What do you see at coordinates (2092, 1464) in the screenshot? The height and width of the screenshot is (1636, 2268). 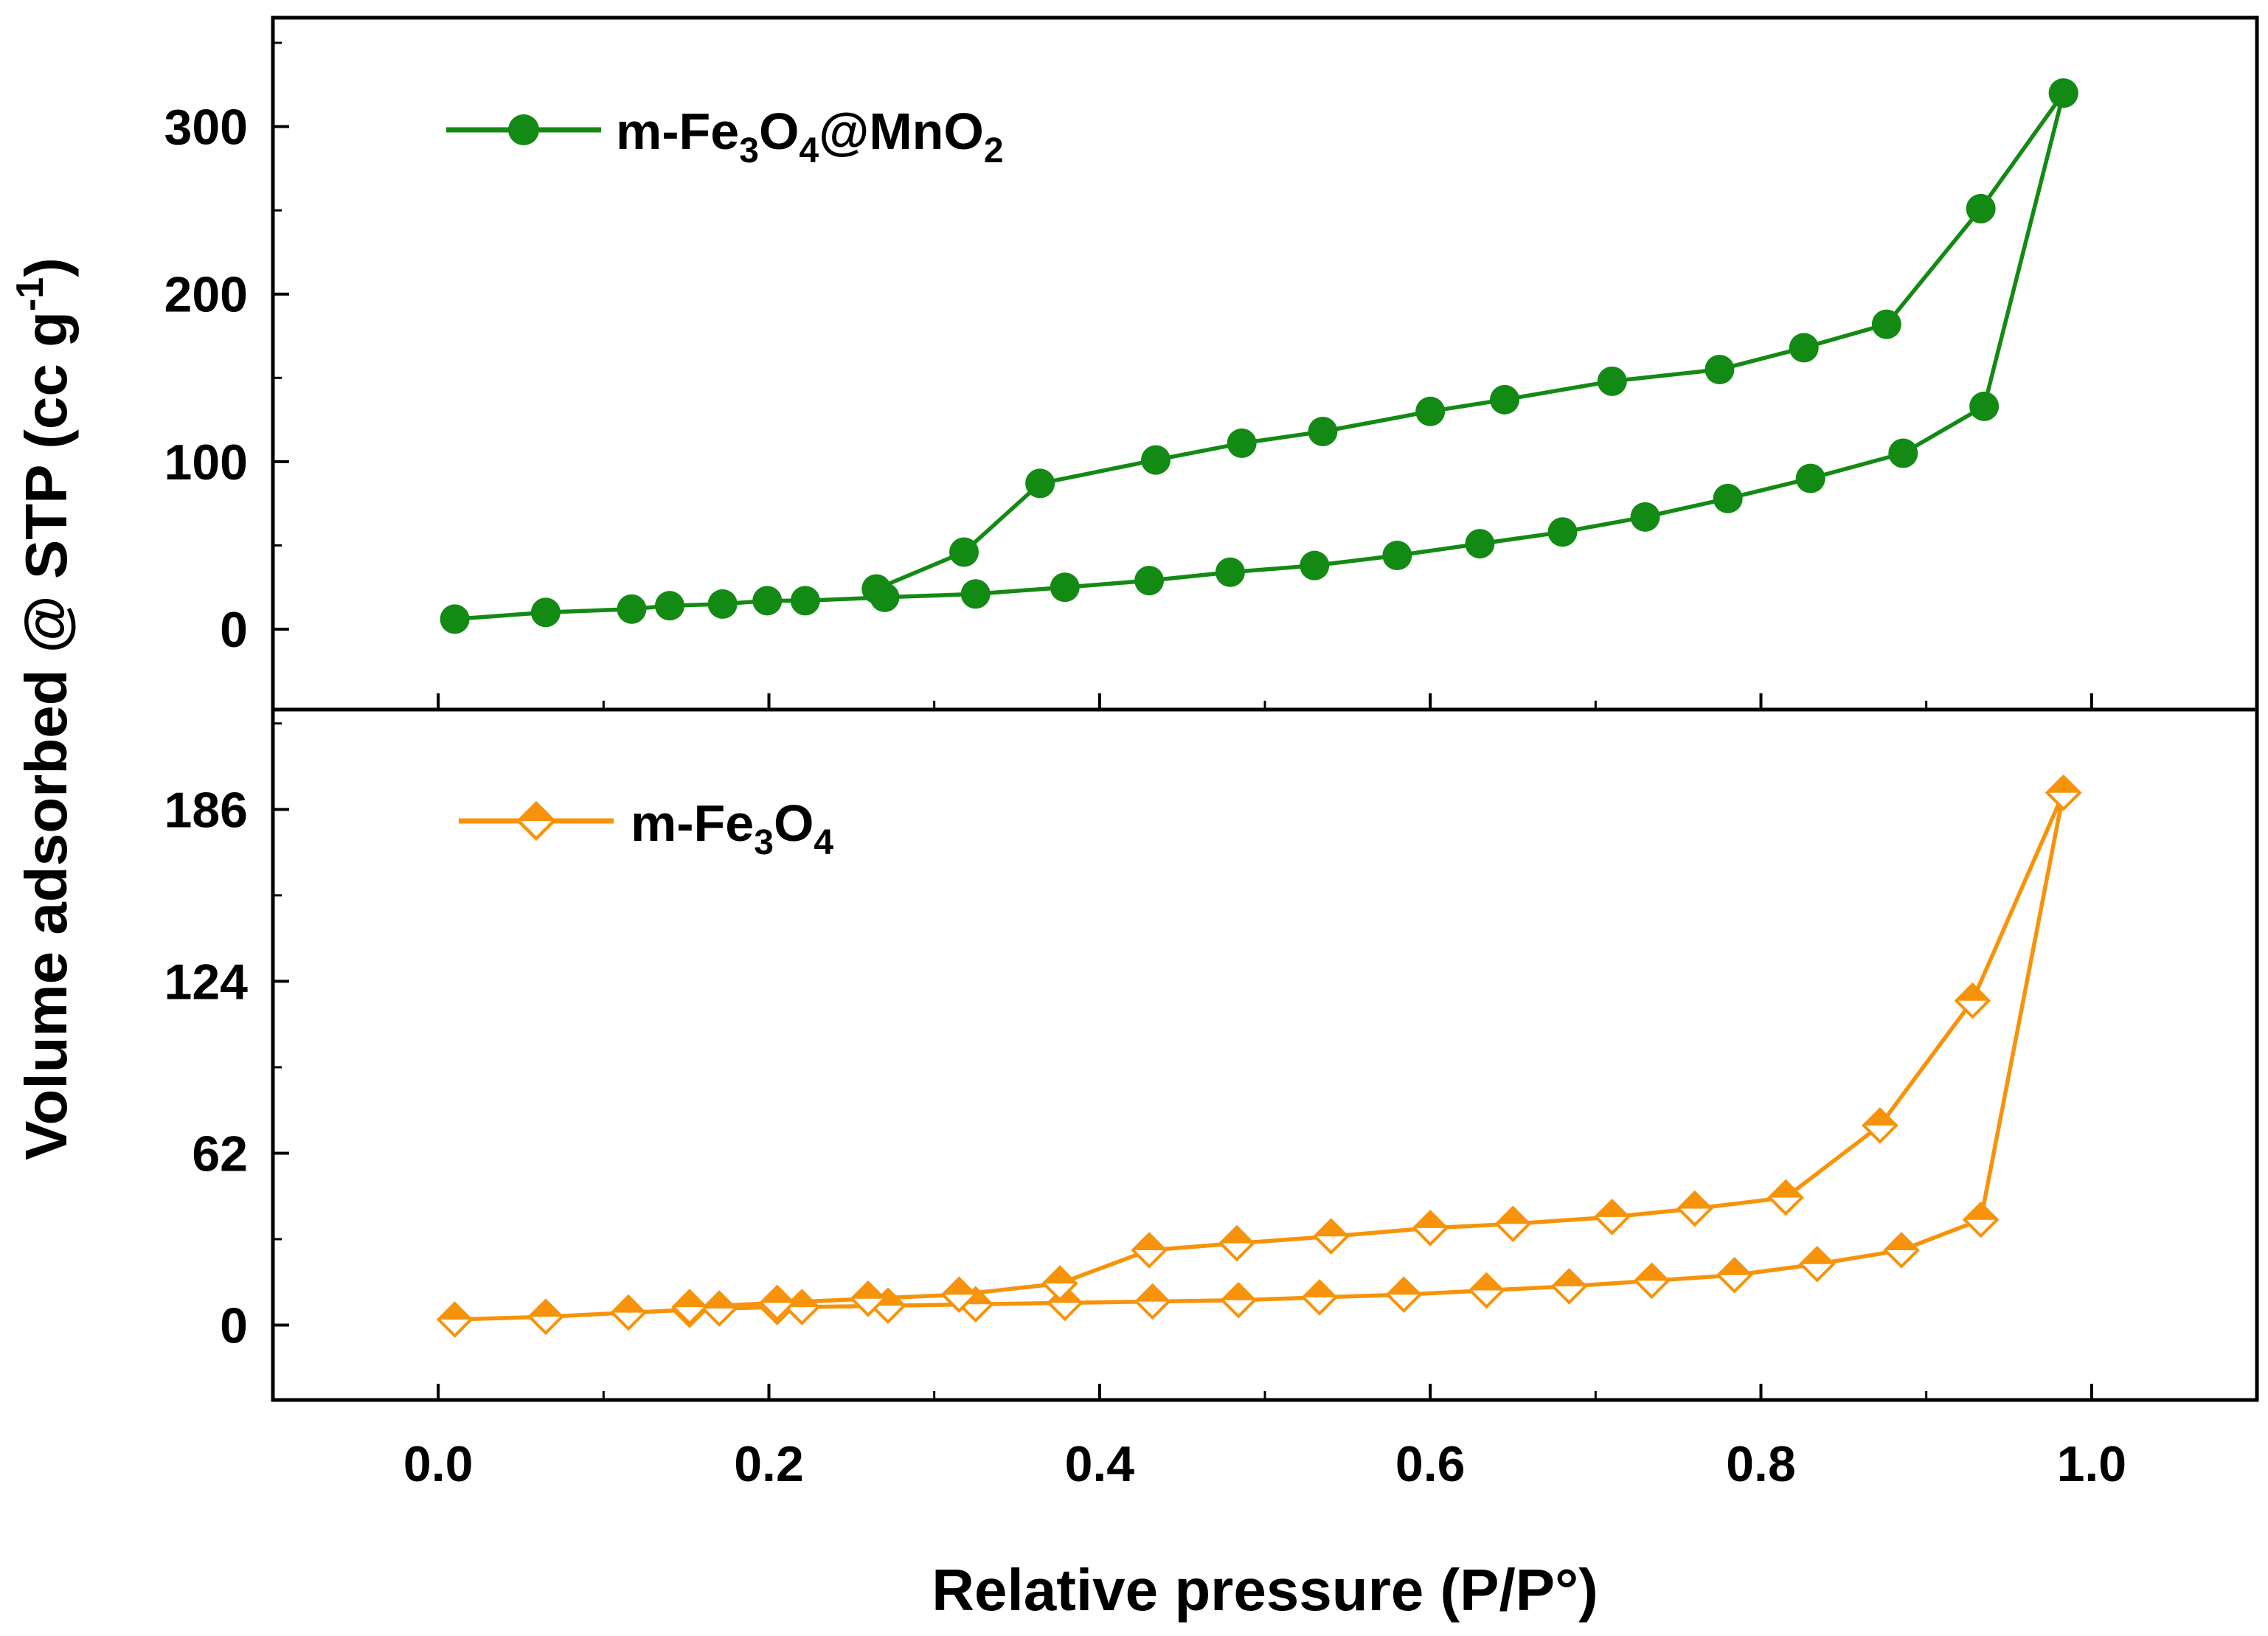 I see `x-tick-label: 1.0` at bounding box center [2092, 1464].